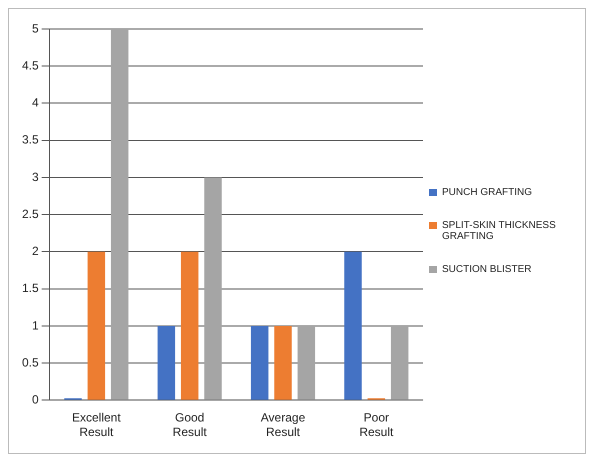 Image resolution: width=594 pixels, height=462 pixels. I want to click on x-tick-label: Good Result, so click(190, 425).